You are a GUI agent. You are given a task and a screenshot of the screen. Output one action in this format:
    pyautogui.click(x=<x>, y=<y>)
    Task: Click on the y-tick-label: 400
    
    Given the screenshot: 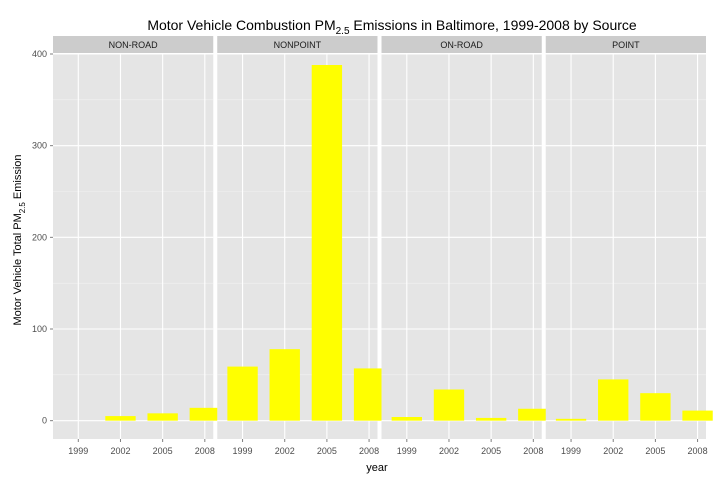 What is the action you would take?
    pyautogui.click(x=39, y=54)
    